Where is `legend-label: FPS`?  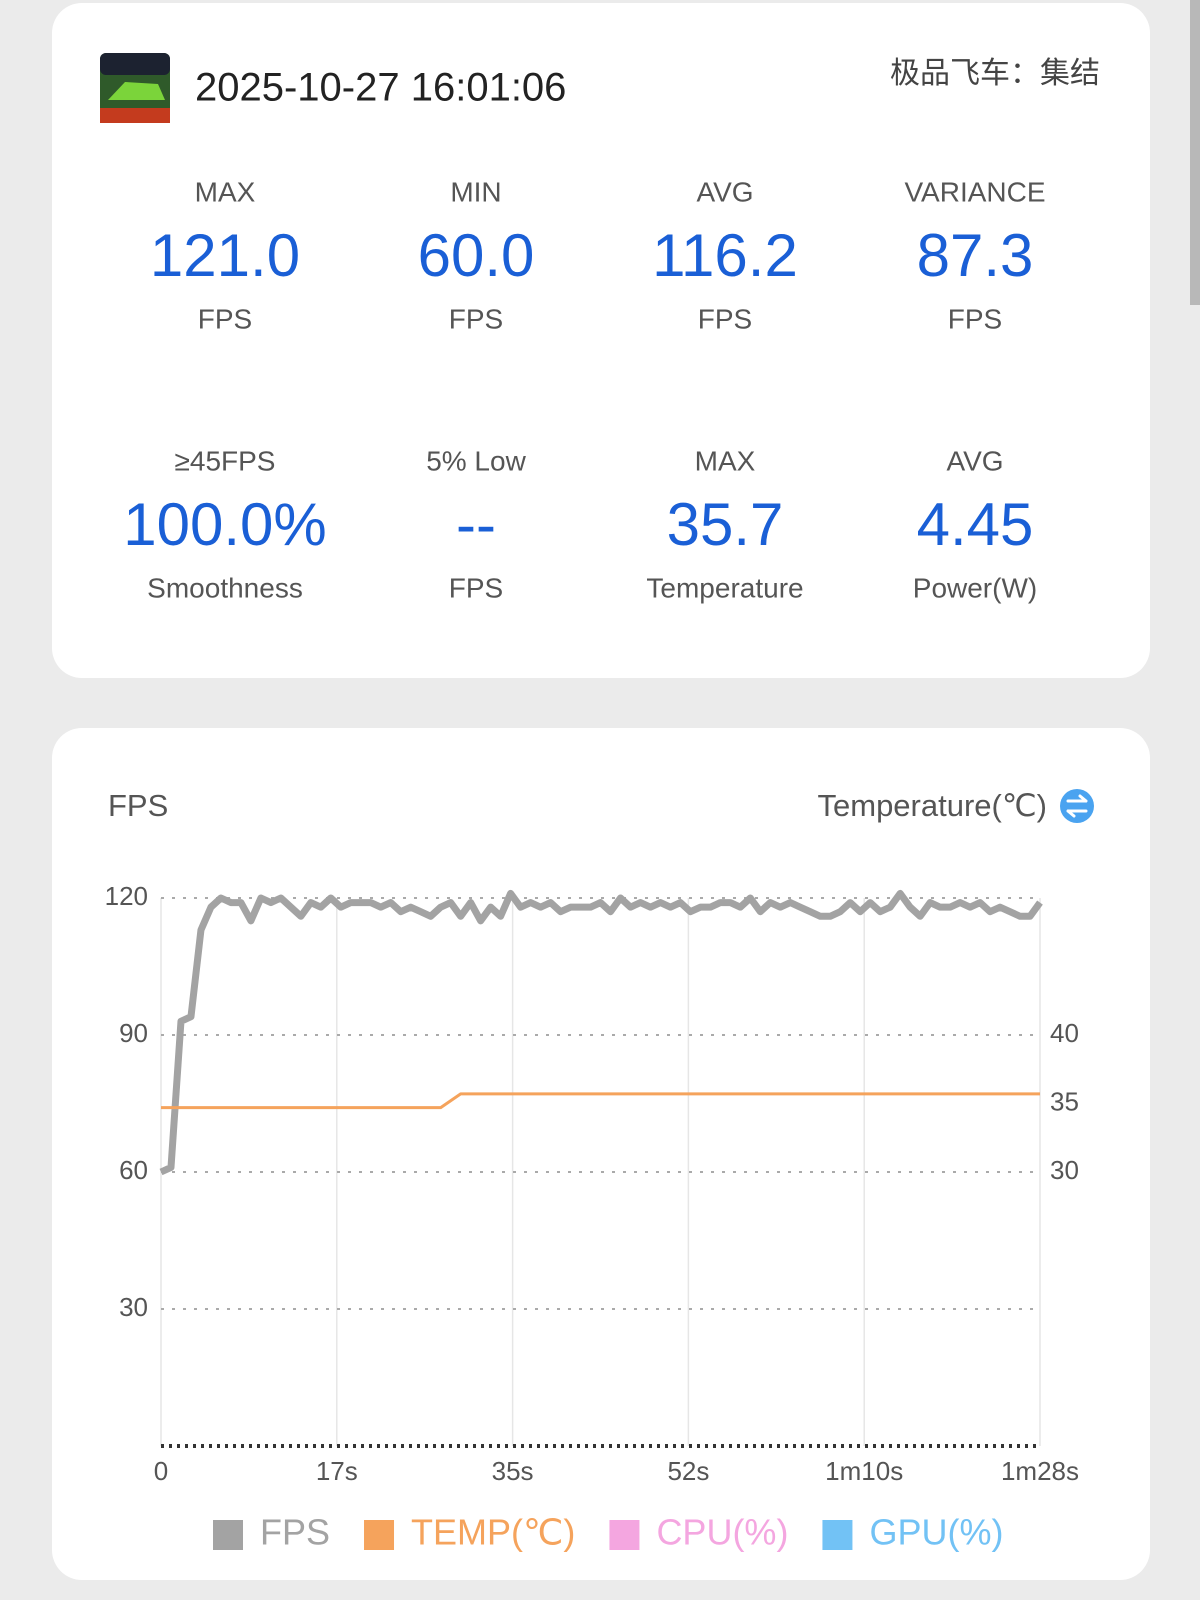
legend-label: FPS is located at coordinates (295, 1532).